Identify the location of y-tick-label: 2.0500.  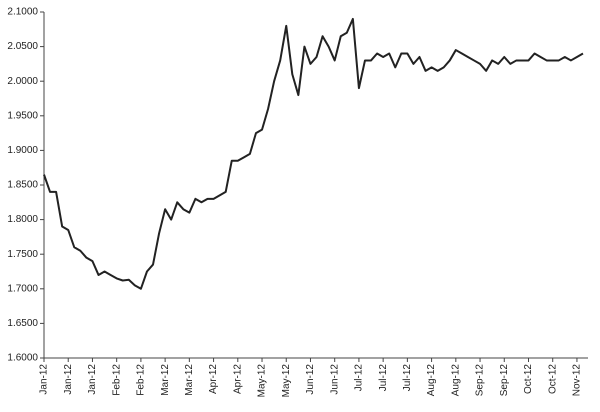
(22, 46).